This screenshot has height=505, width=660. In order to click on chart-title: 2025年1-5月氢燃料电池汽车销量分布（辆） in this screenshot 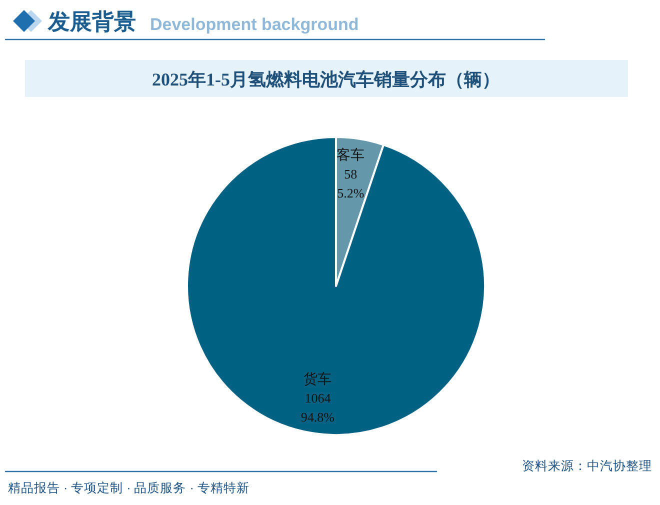, I will do `click(326, 79)`.